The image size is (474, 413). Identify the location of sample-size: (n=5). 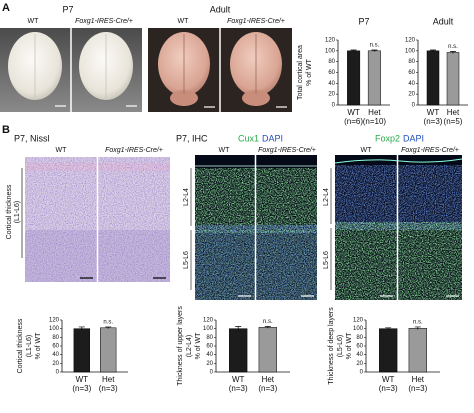
(453, 121).